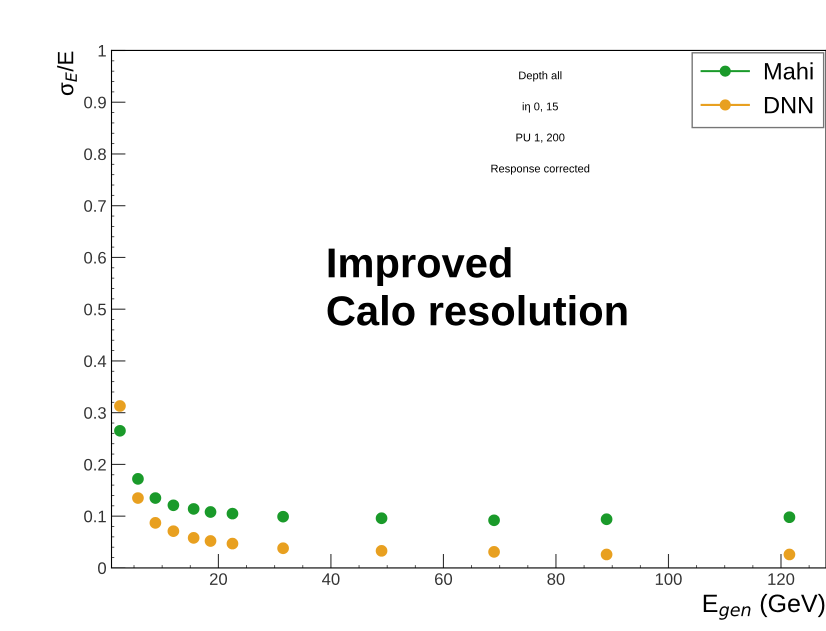 The width and height of the screenshot is (826, 631). What do you see at coordinates (95, 464) in the screenshot?
I see `y-tick-label: 0.2` at bounding box center [95, 464].